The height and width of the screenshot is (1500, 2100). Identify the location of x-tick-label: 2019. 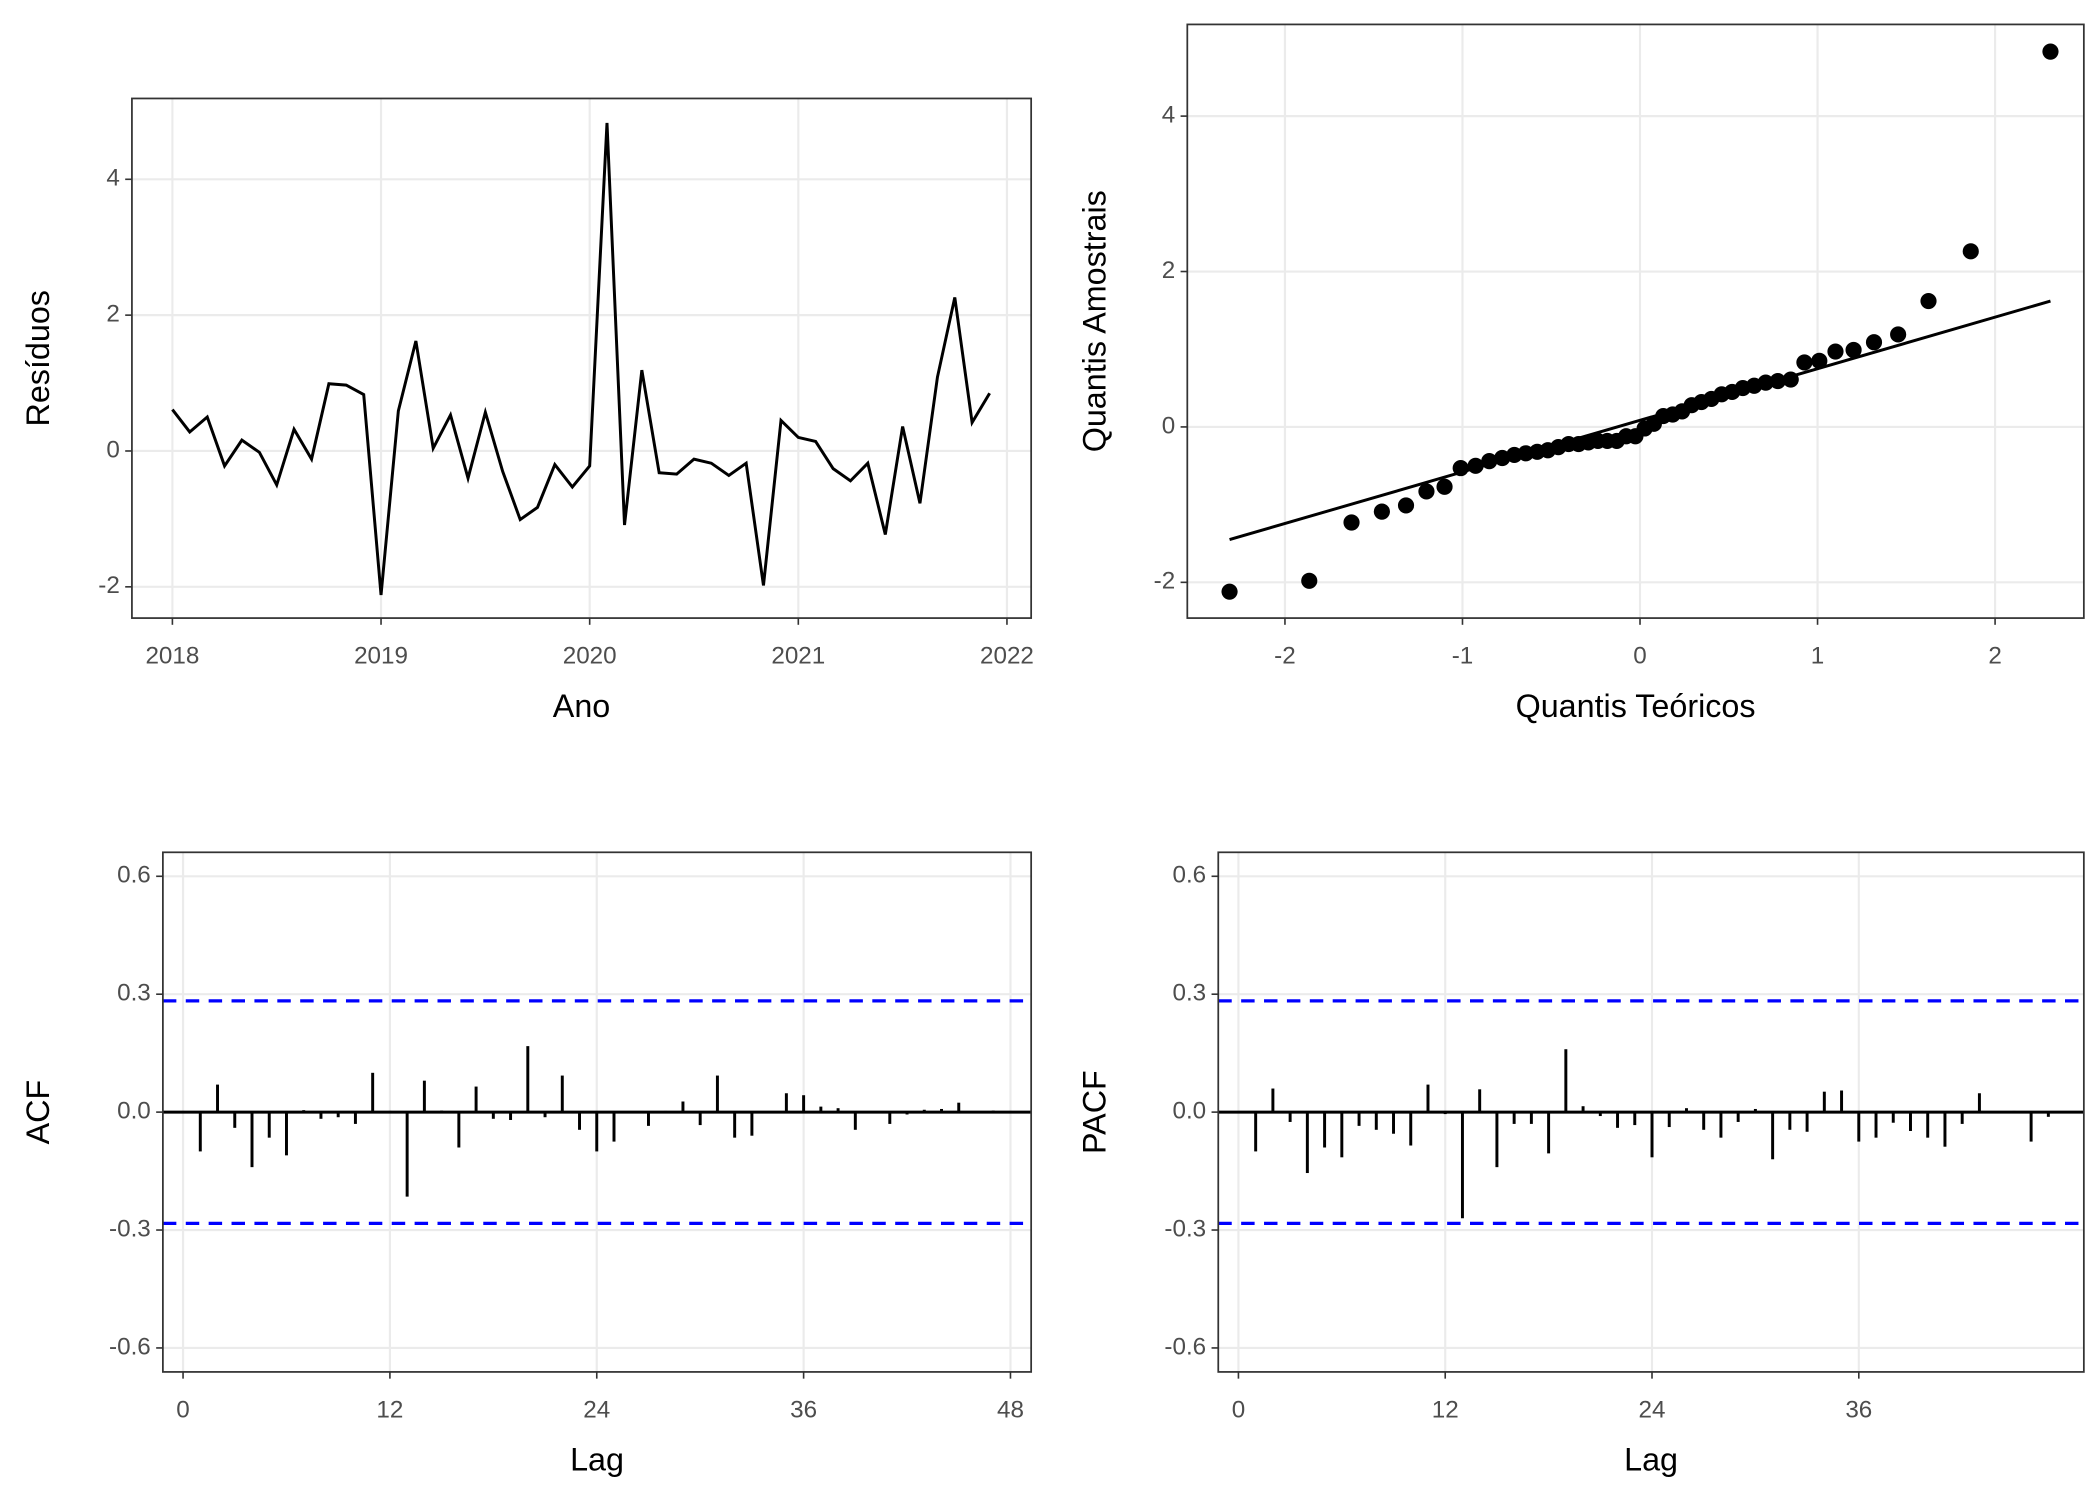
(381, 656).